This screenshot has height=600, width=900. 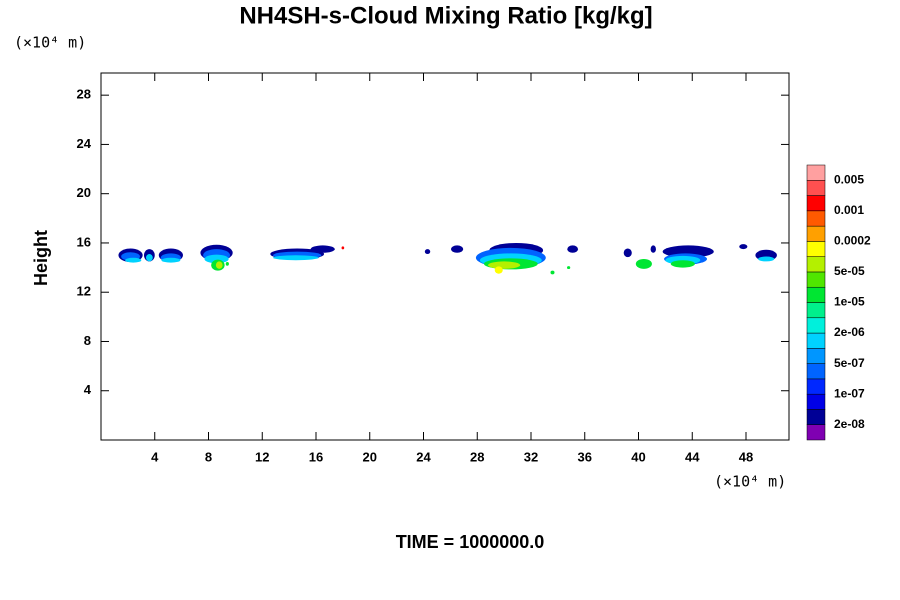 What do you see at coordinates (84, 143) in the screenshot?
I see `y-tick-label: 24` at bounding box center [84, 143].